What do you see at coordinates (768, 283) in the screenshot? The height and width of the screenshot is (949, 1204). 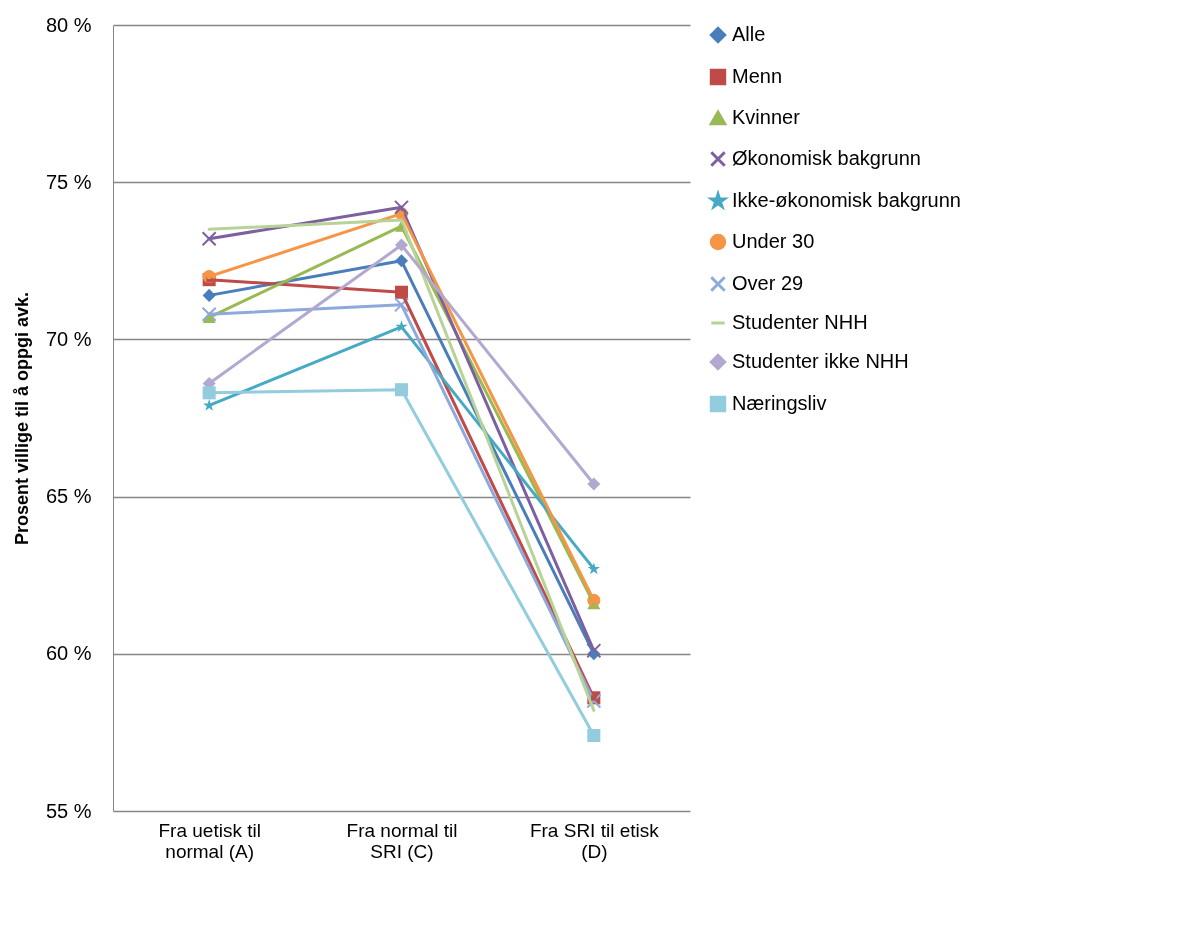 I see `legend-label: Over 29` at bounding box center [768, 283].